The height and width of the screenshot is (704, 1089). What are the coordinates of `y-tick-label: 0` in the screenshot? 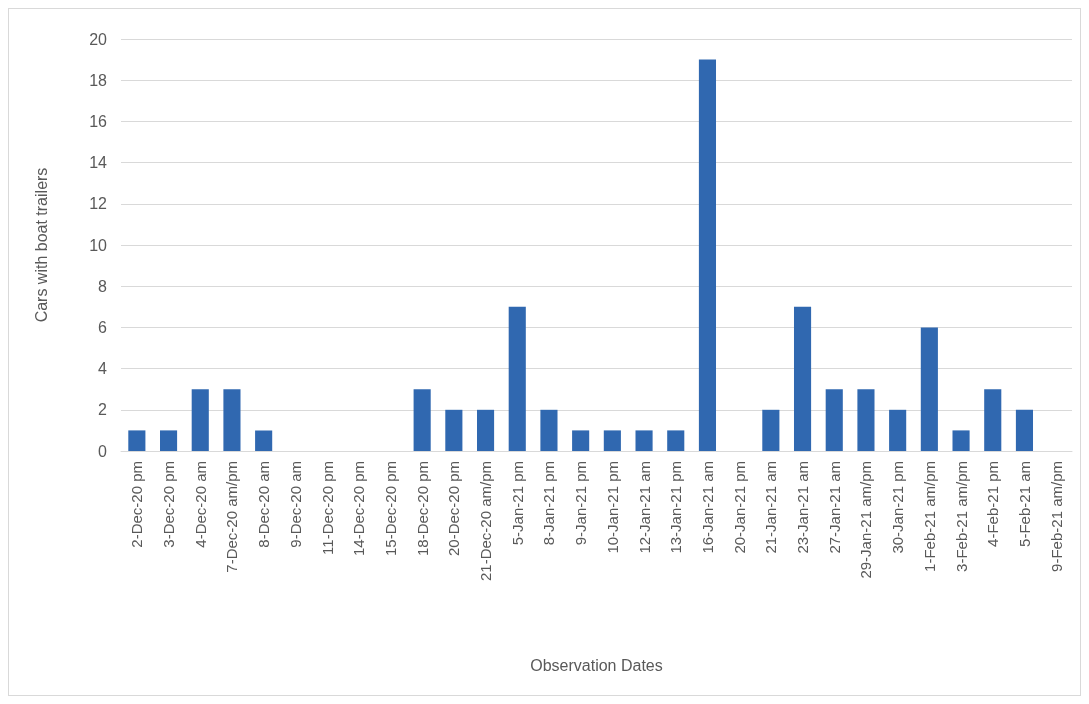 It's located at (103, 451).